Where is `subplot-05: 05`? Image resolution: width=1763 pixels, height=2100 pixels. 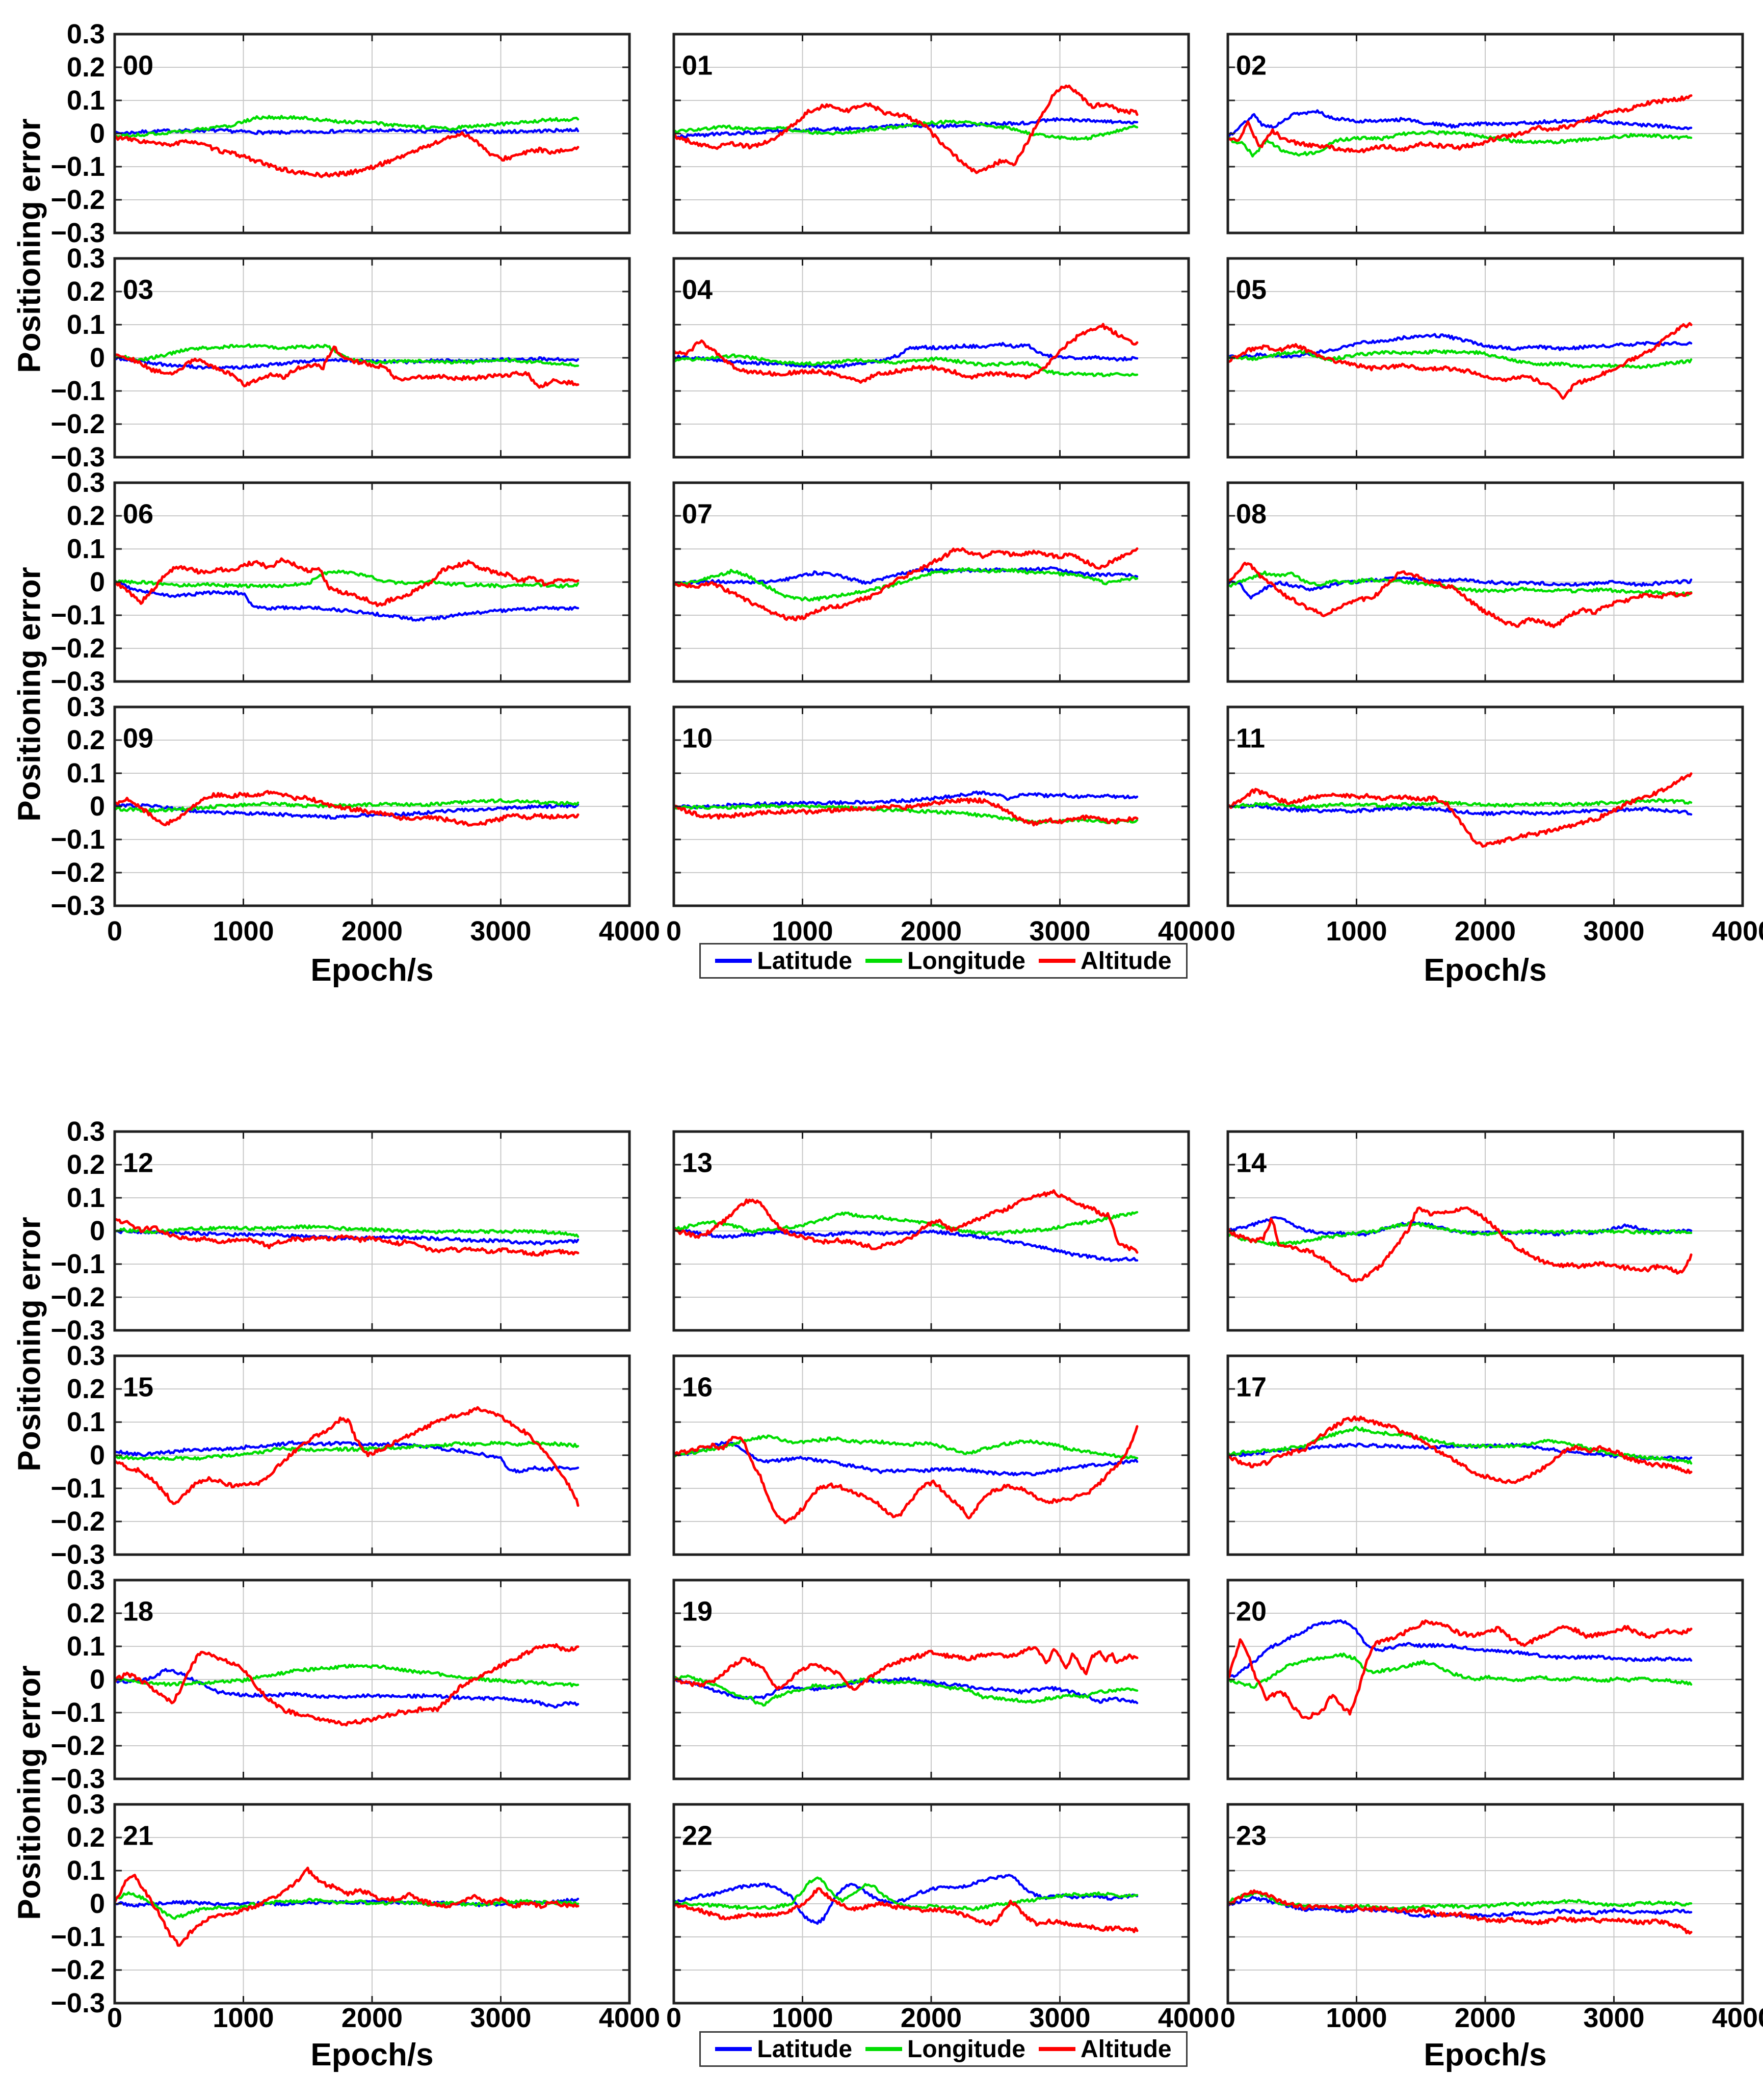 subplot-05: 05 is located at coordinates (1485, 358).